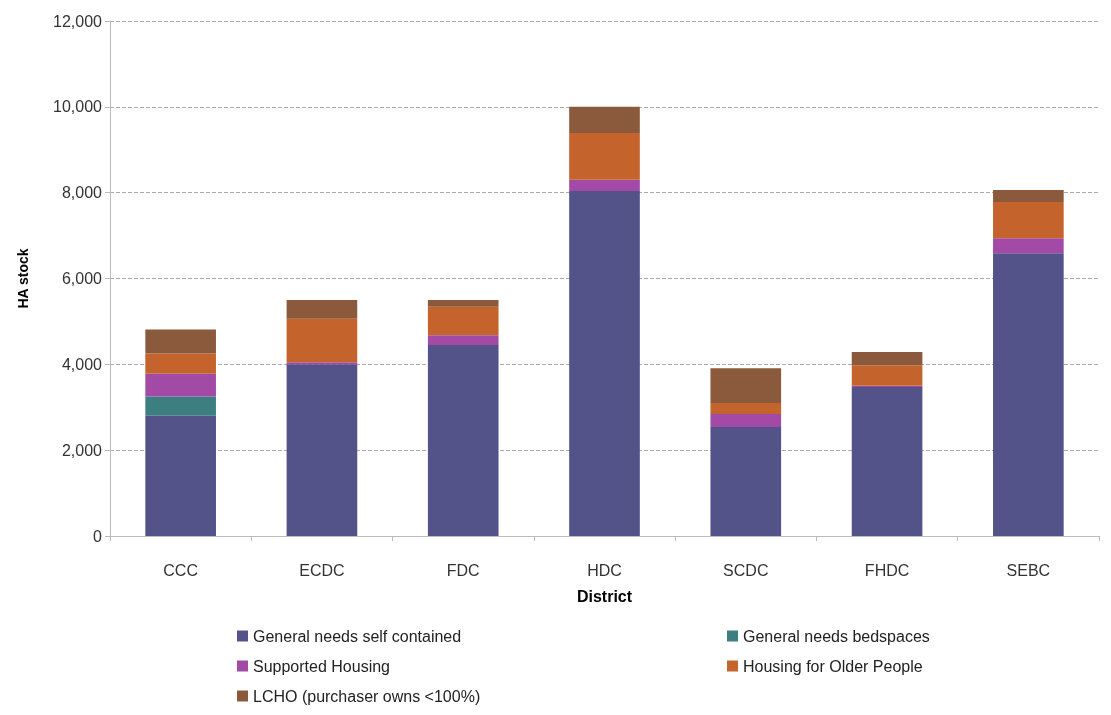  What do you see at coordinates (82, 450) in the screenshot?
I see `y-tick-label: 2,000` at bounding box center [82, 450].